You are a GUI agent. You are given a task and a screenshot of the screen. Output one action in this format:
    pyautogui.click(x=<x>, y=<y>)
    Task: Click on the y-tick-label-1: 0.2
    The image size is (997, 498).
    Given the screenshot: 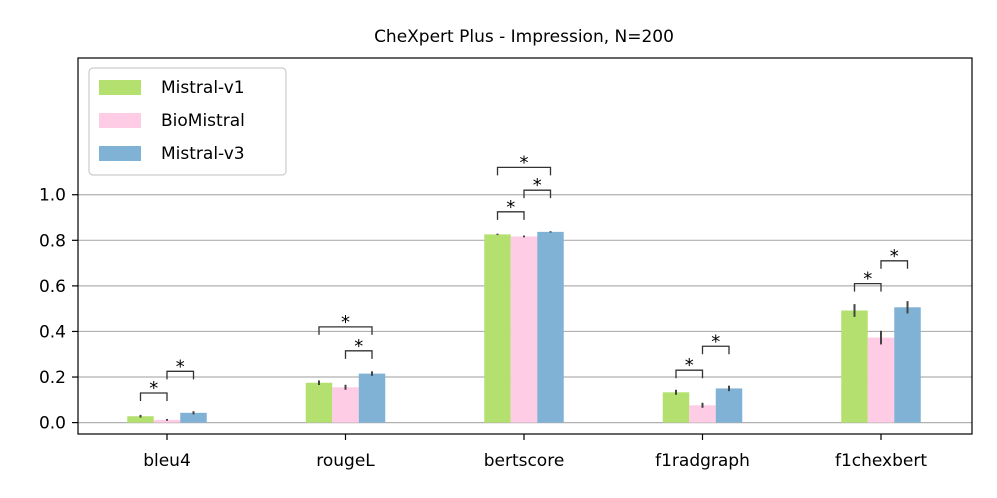 What is the action you would take?
    pyautogui.click(x=52, y=378)
    